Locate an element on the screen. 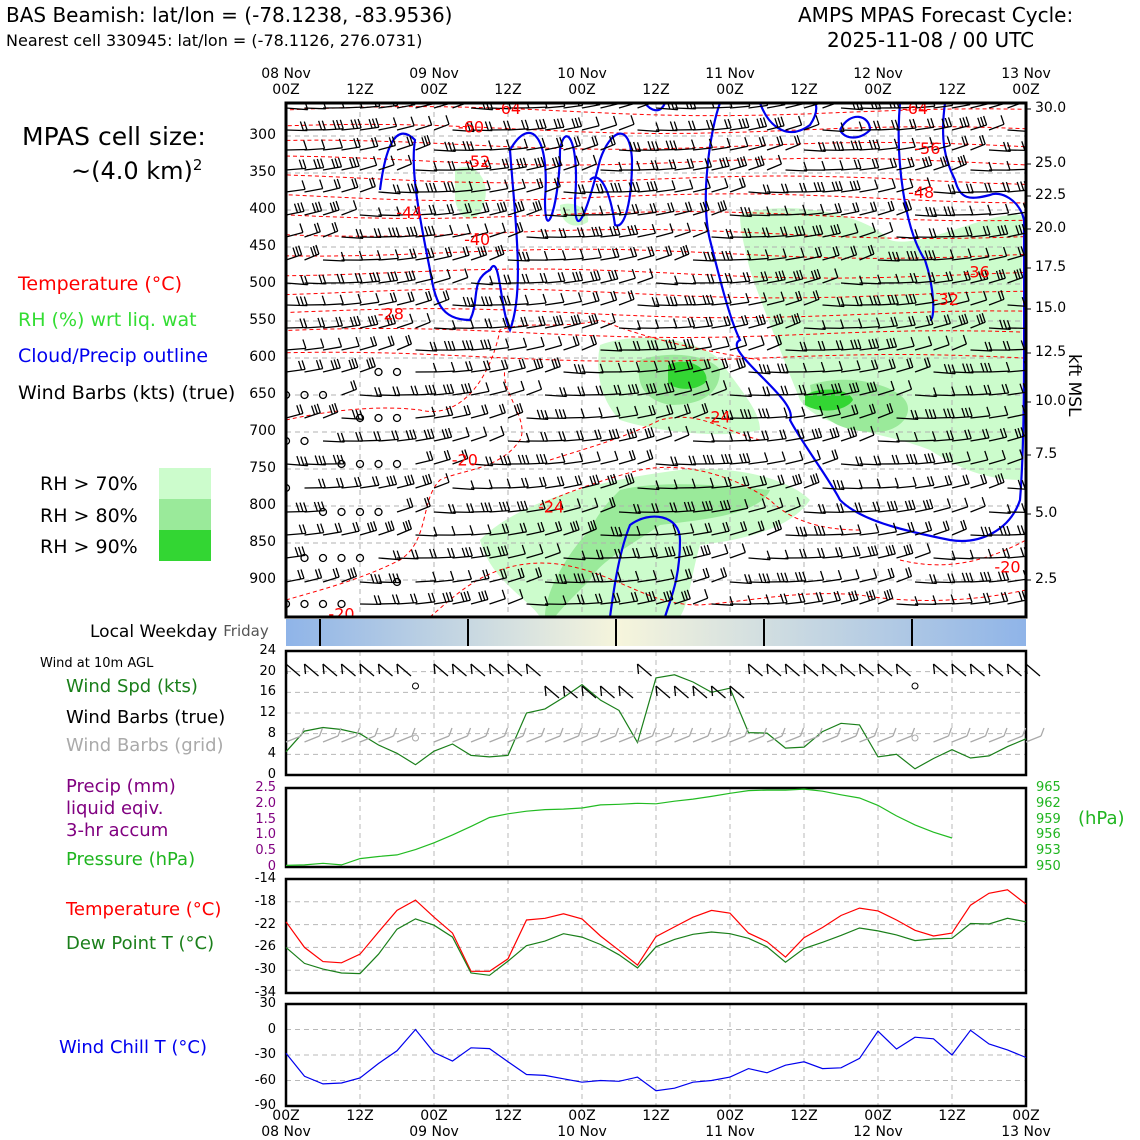 Image resolution: width=1140 pixels, height=1140 pixels. height-tick-label: 30.0 is located at coordinates (1051, 108).